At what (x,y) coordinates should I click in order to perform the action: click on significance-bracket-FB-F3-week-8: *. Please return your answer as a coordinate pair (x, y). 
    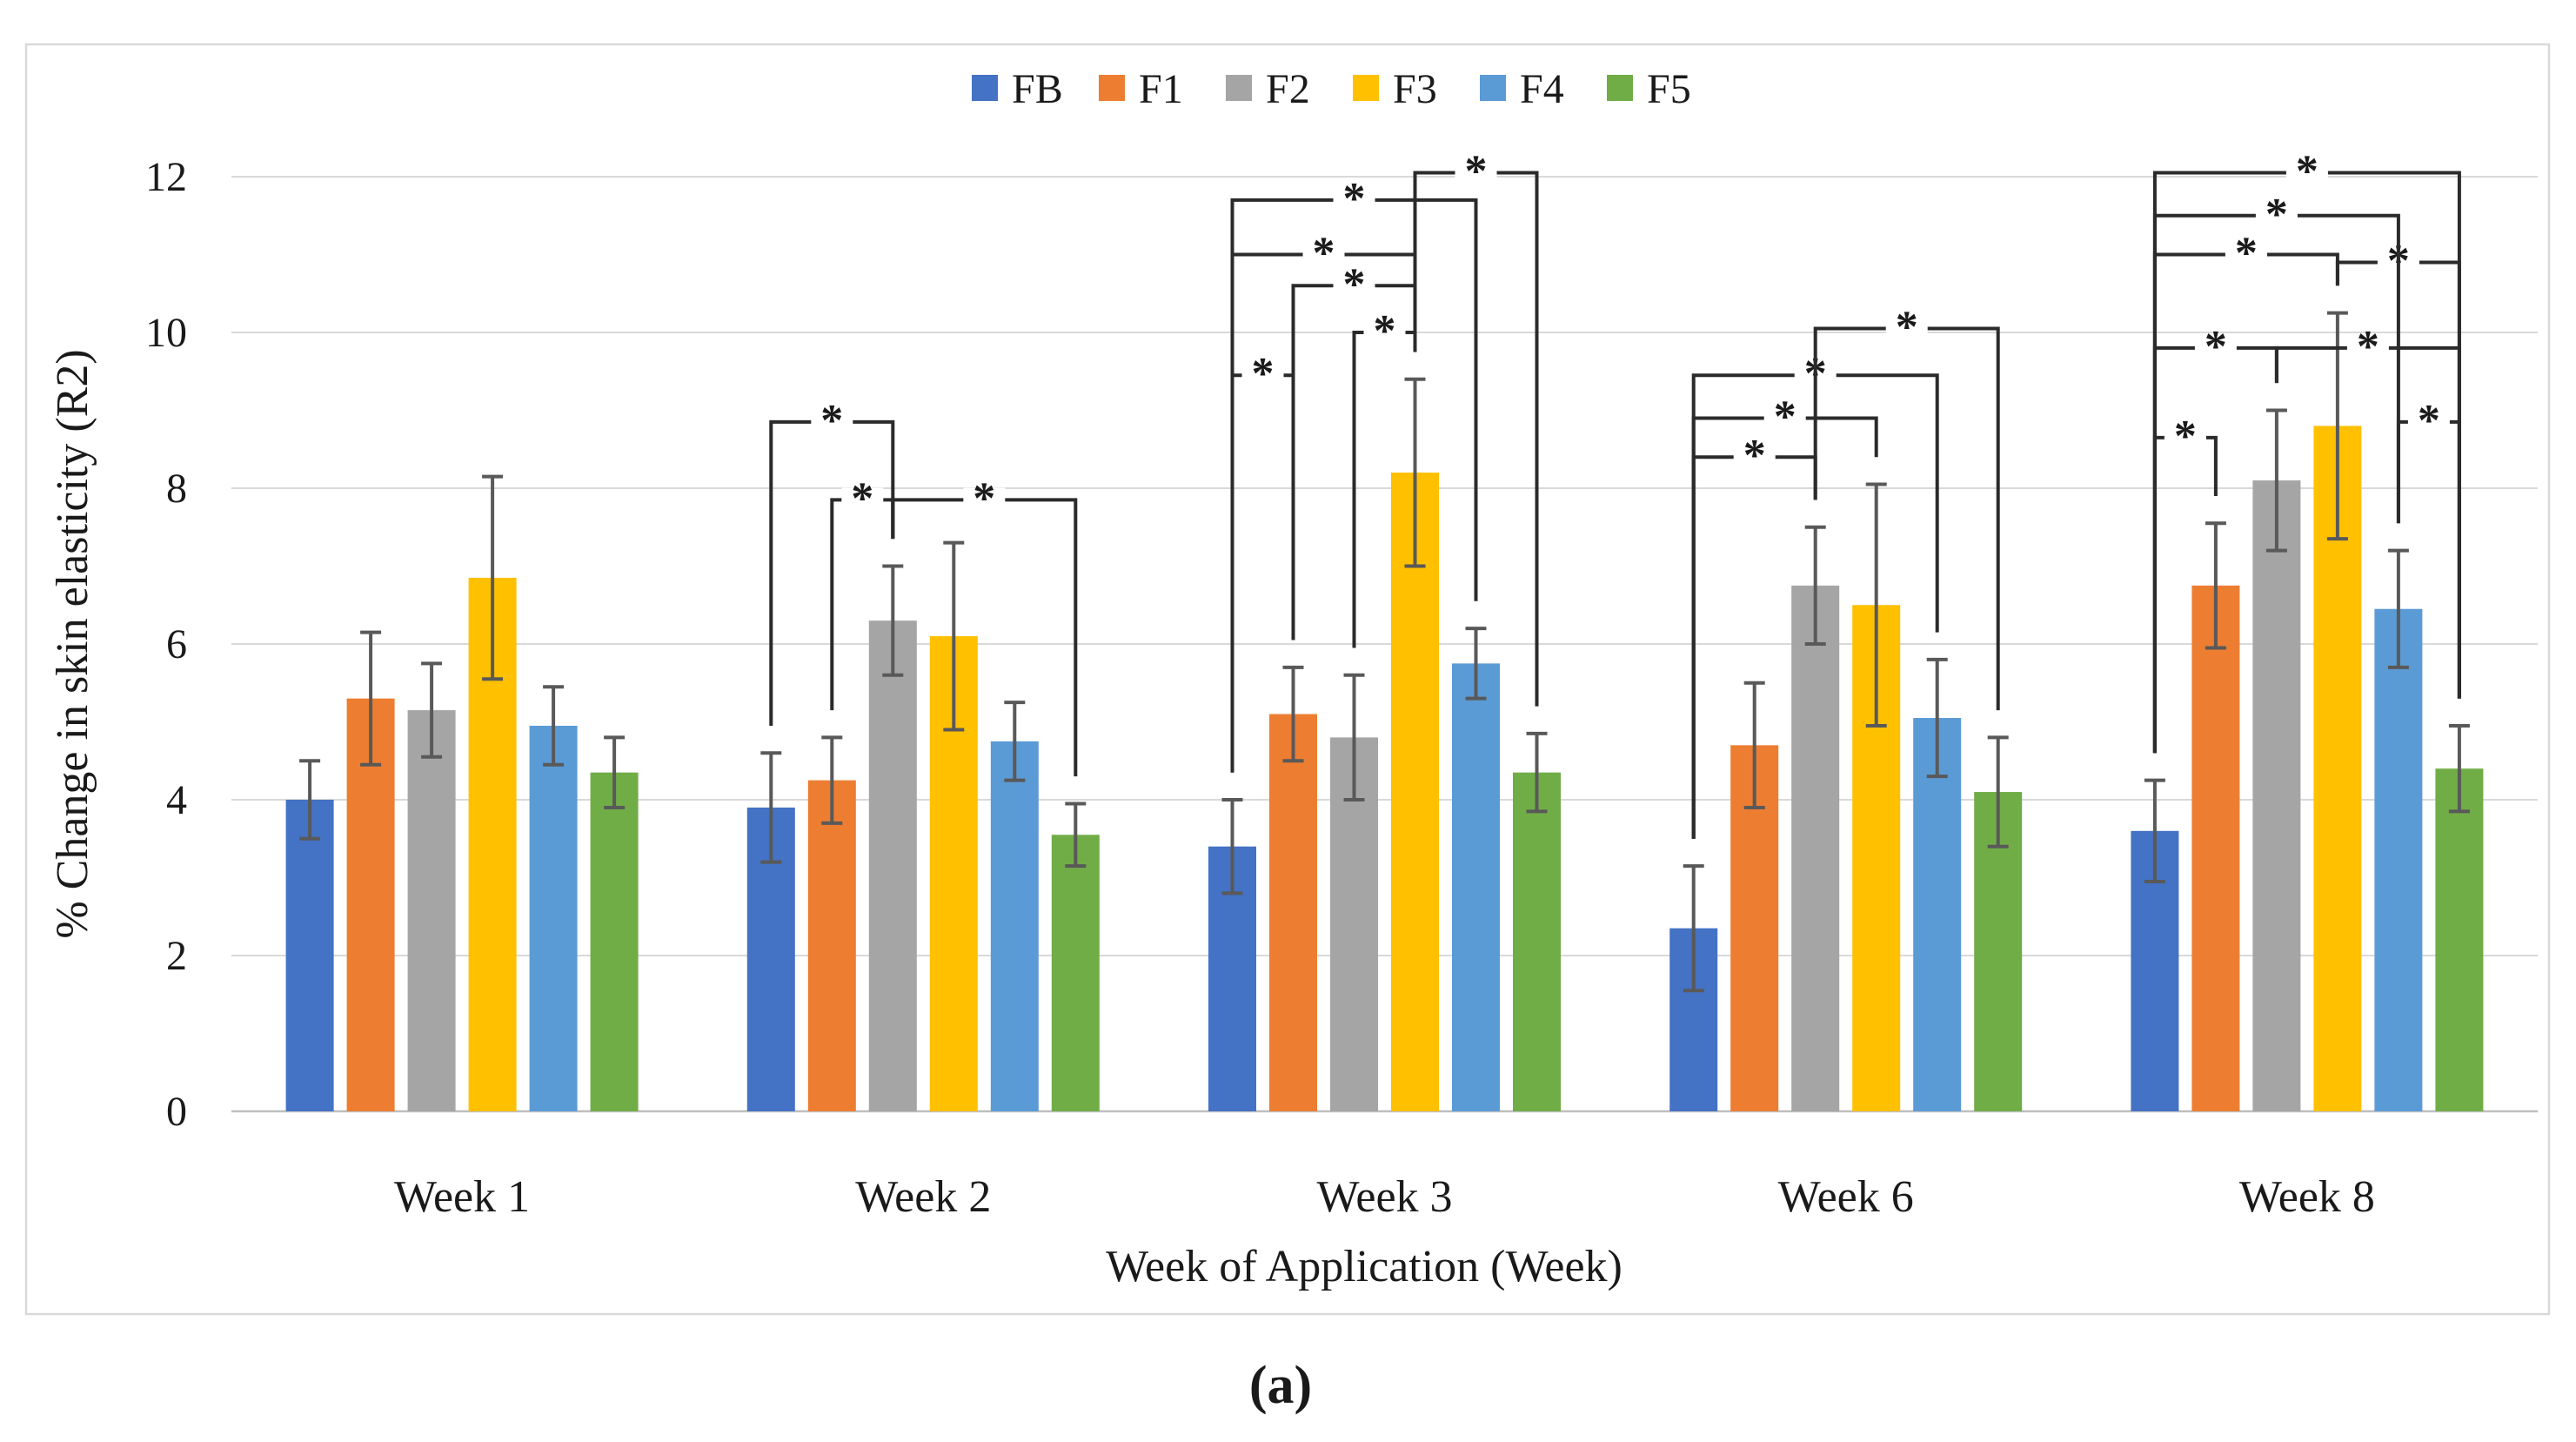
    Looking at the image, I should click on (2245, 491).